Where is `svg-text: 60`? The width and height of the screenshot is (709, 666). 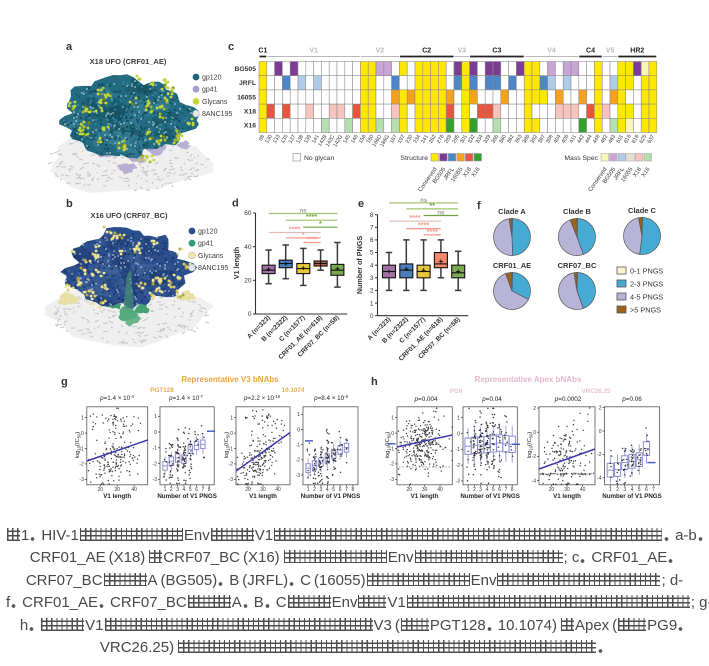
svg-text: 60 is located at coordinates (248, 213).